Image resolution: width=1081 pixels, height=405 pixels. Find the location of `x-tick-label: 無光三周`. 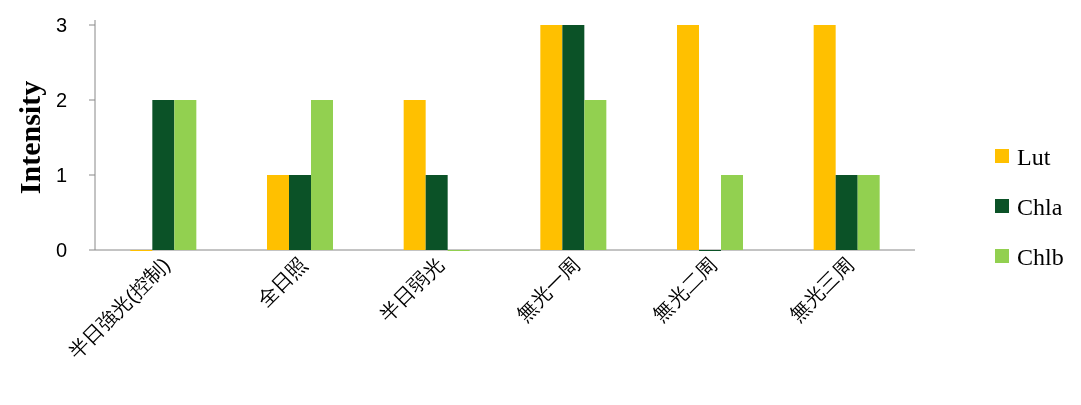

x-tick-label: 無光三周 is located at coordinates (821, 289).